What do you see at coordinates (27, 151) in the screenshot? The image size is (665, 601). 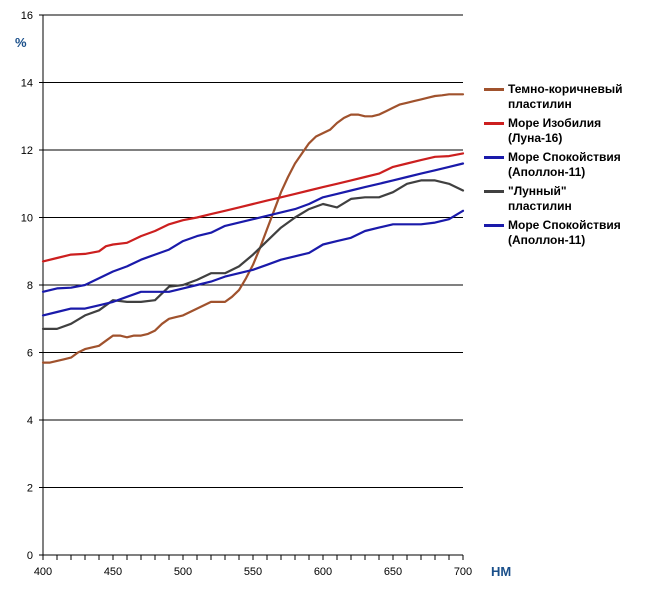 I see `y-tick-label: 12` at bounding box center [27, 151].